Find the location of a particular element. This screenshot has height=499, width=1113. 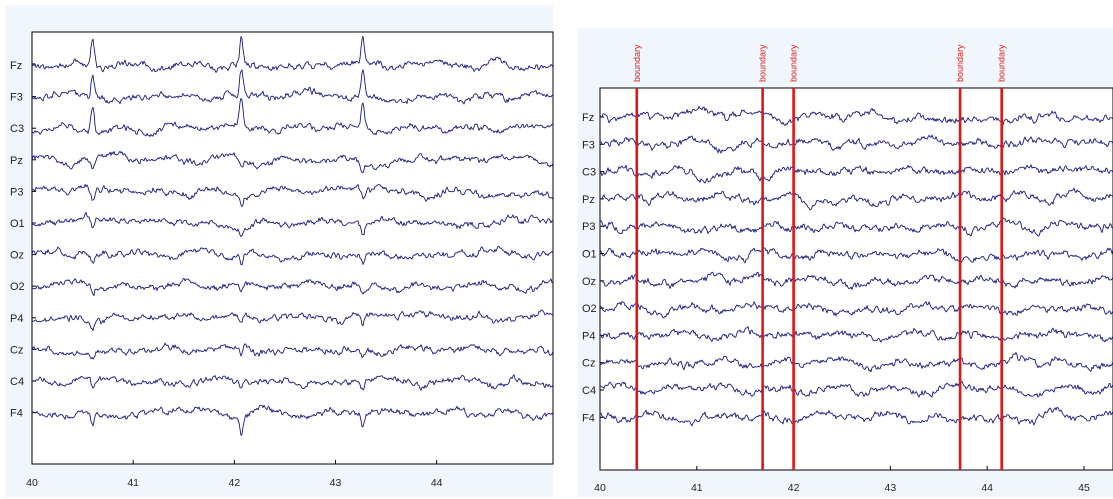

x-tick-label: 45 is located at coordinates (1084, 488).